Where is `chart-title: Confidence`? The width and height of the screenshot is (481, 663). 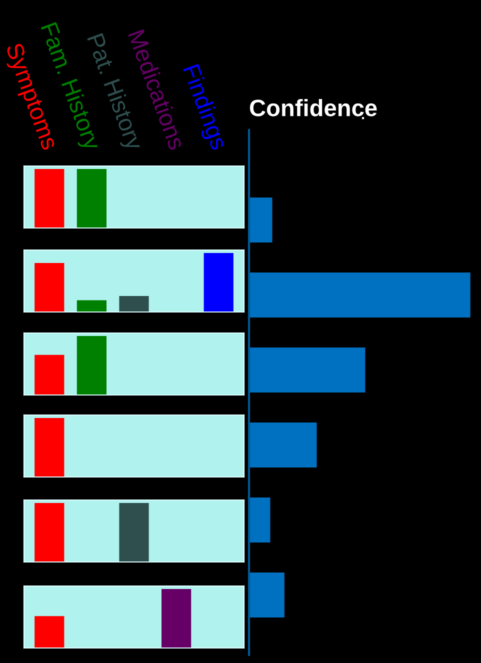
chart-title: Confidence is located at coordinates (313, 107).